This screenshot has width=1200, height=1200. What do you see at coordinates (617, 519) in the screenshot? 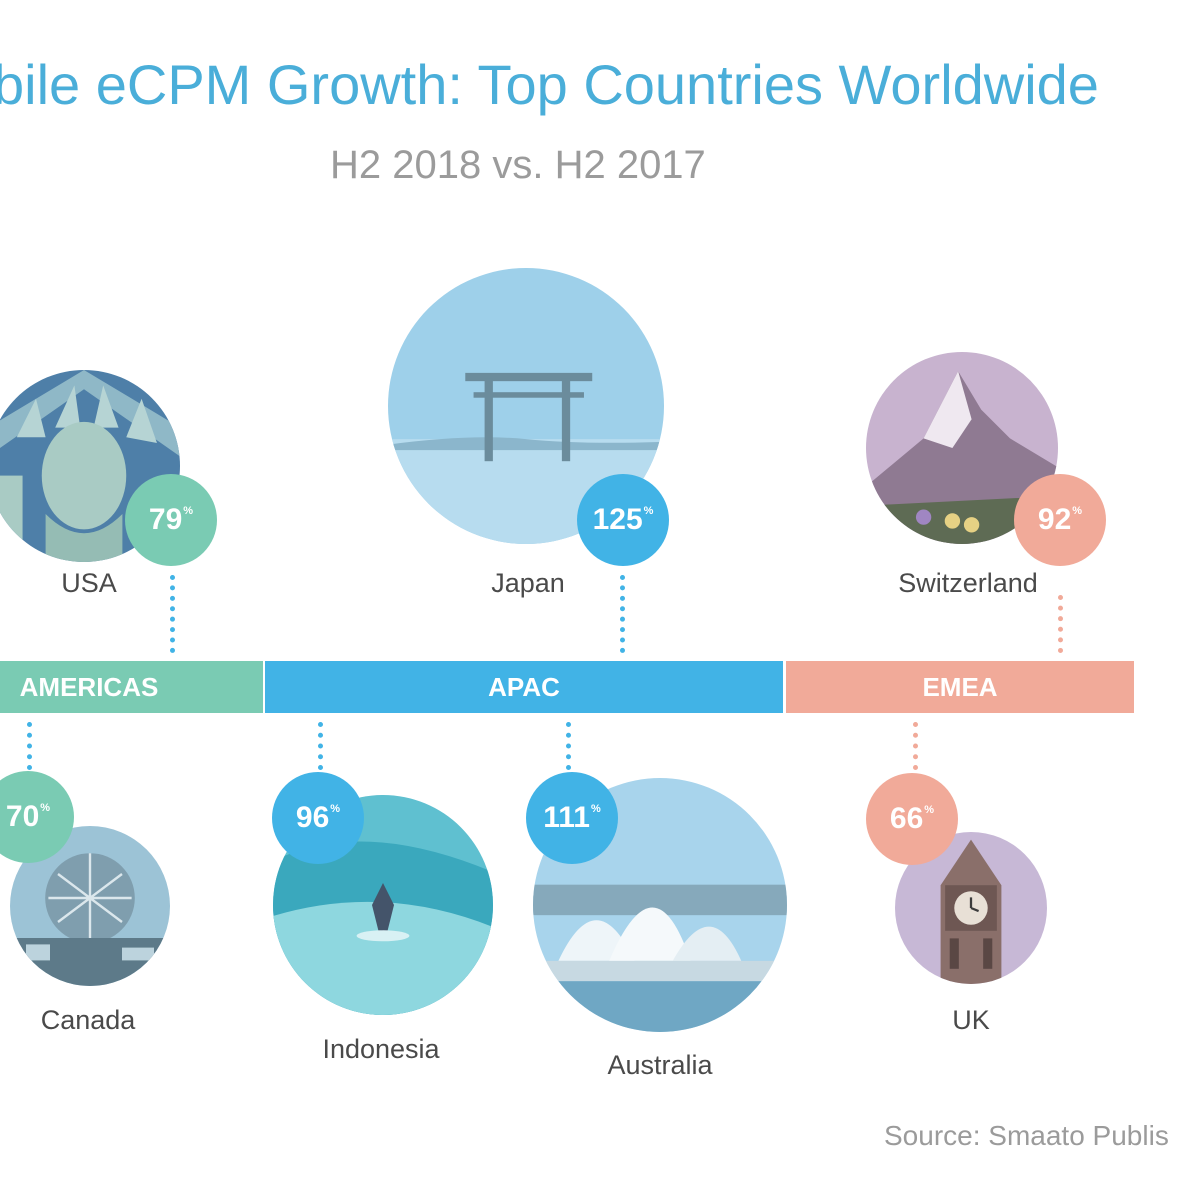
I see `badge-value-japan: 125` at bounding box center [617, 519].